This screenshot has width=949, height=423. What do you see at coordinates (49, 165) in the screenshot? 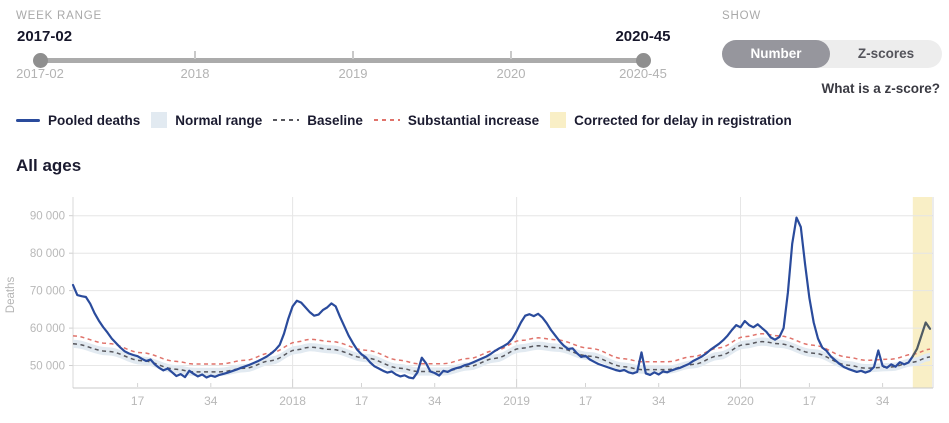
I see `chart-title: All ages` at bounding box center [49, 165].